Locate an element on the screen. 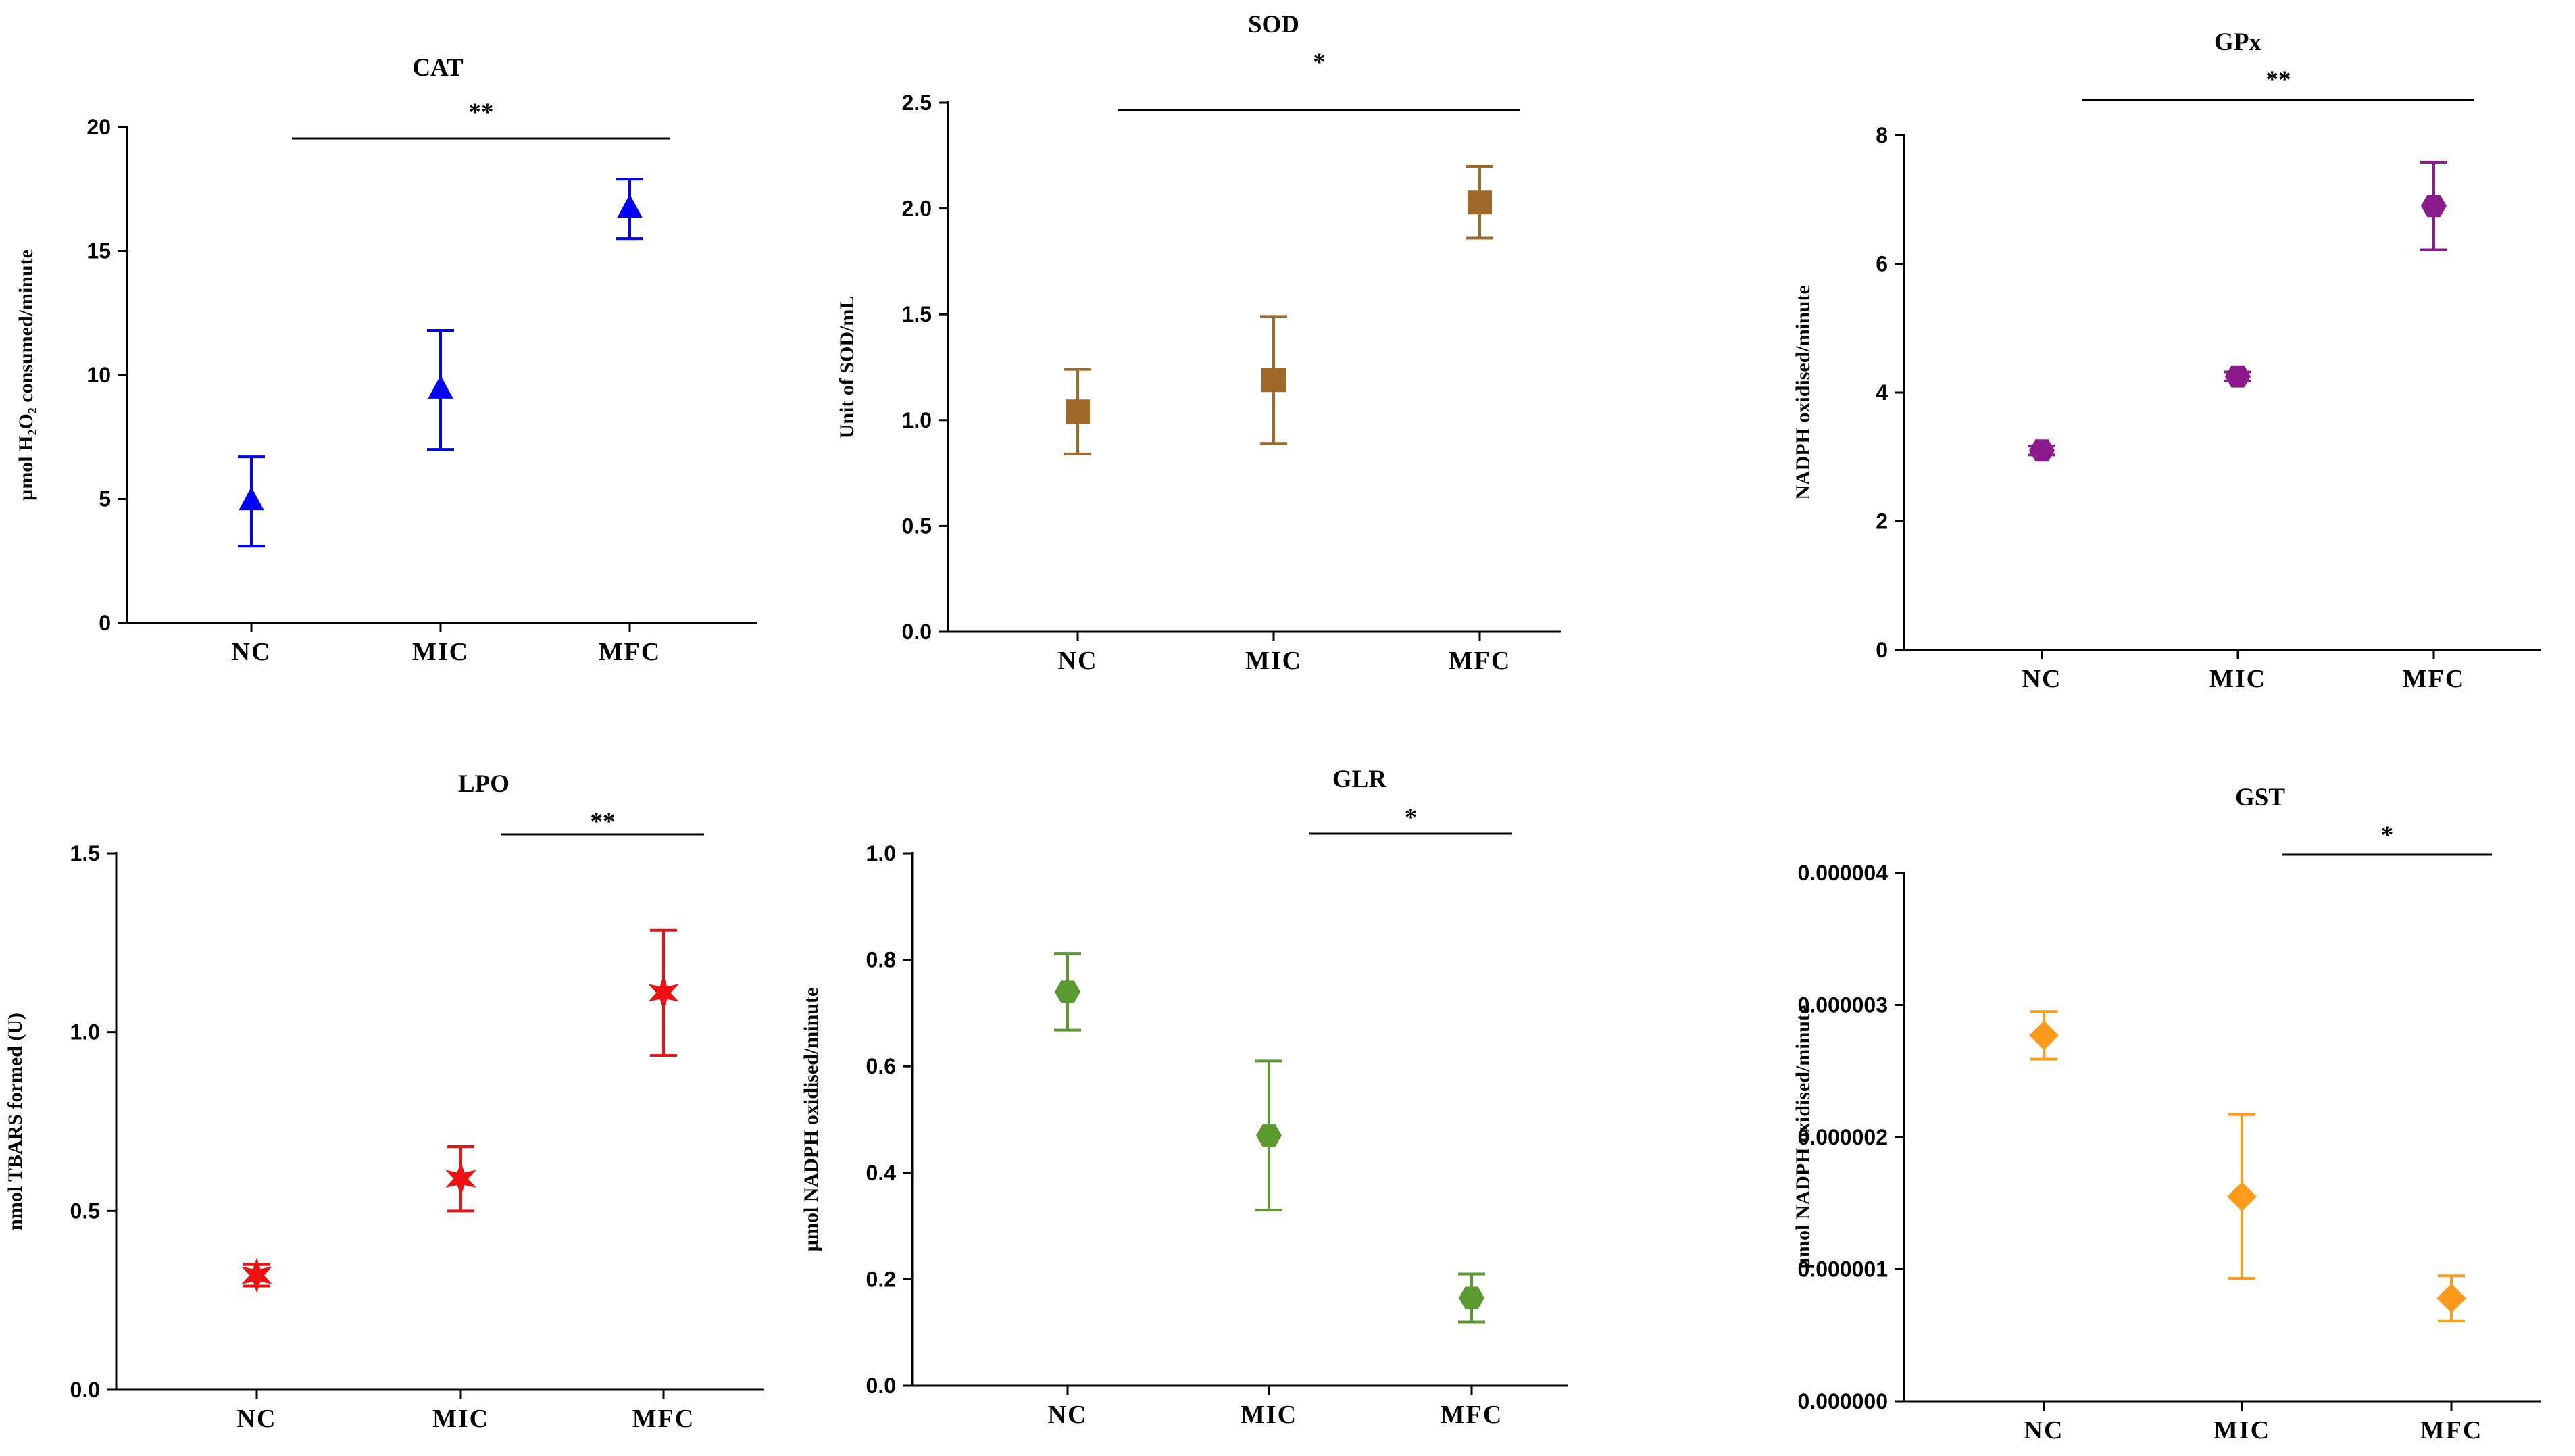  y-tick-label: 10 is located at coordinates (98, 375).